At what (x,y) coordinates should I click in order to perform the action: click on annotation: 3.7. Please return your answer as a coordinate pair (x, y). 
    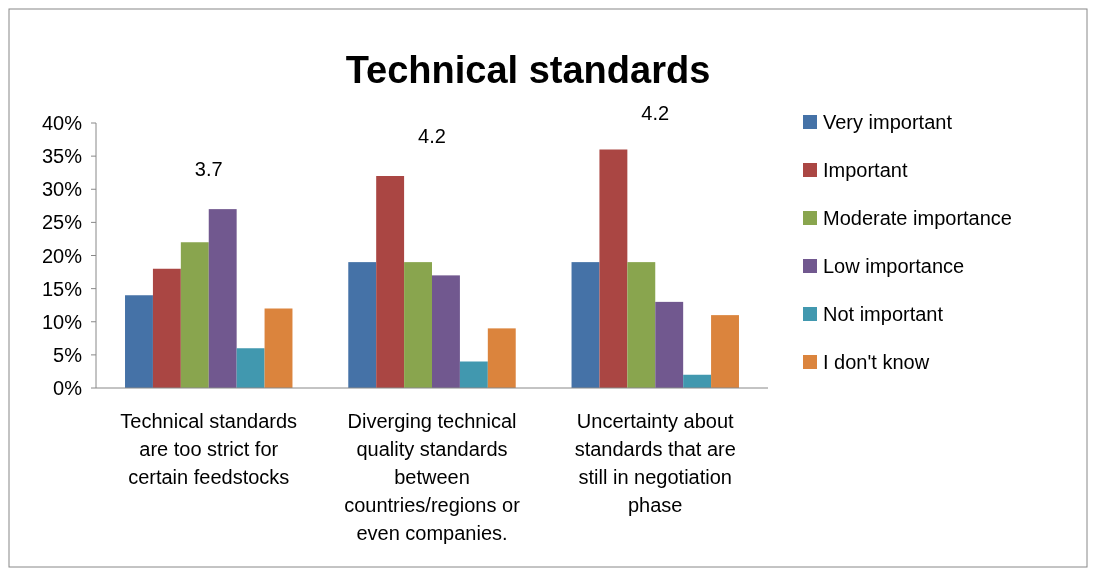
    Looking at the image, I should click on (208, 169).